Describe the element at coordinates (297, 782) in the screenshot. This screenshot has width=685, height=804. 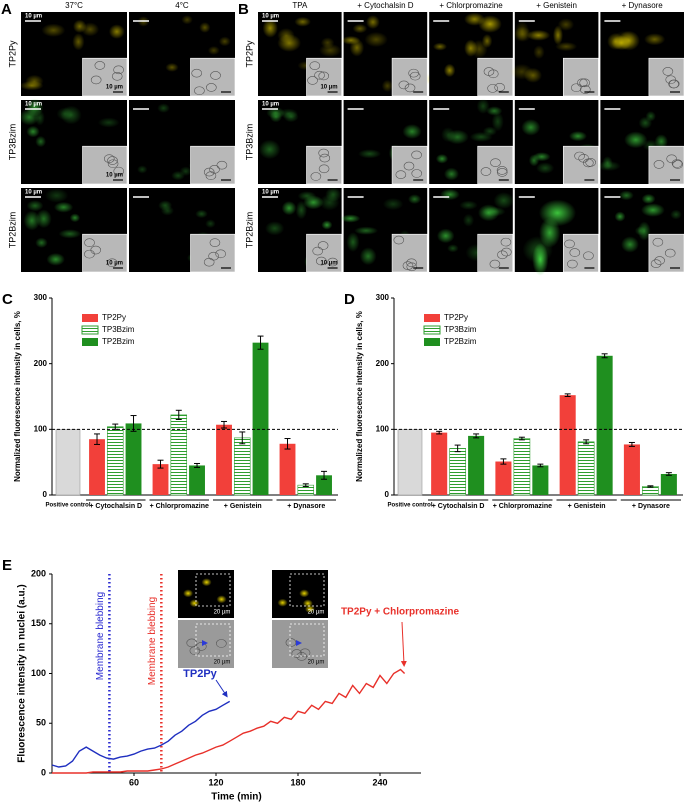
I see `x-tick-label: 180` at that location.